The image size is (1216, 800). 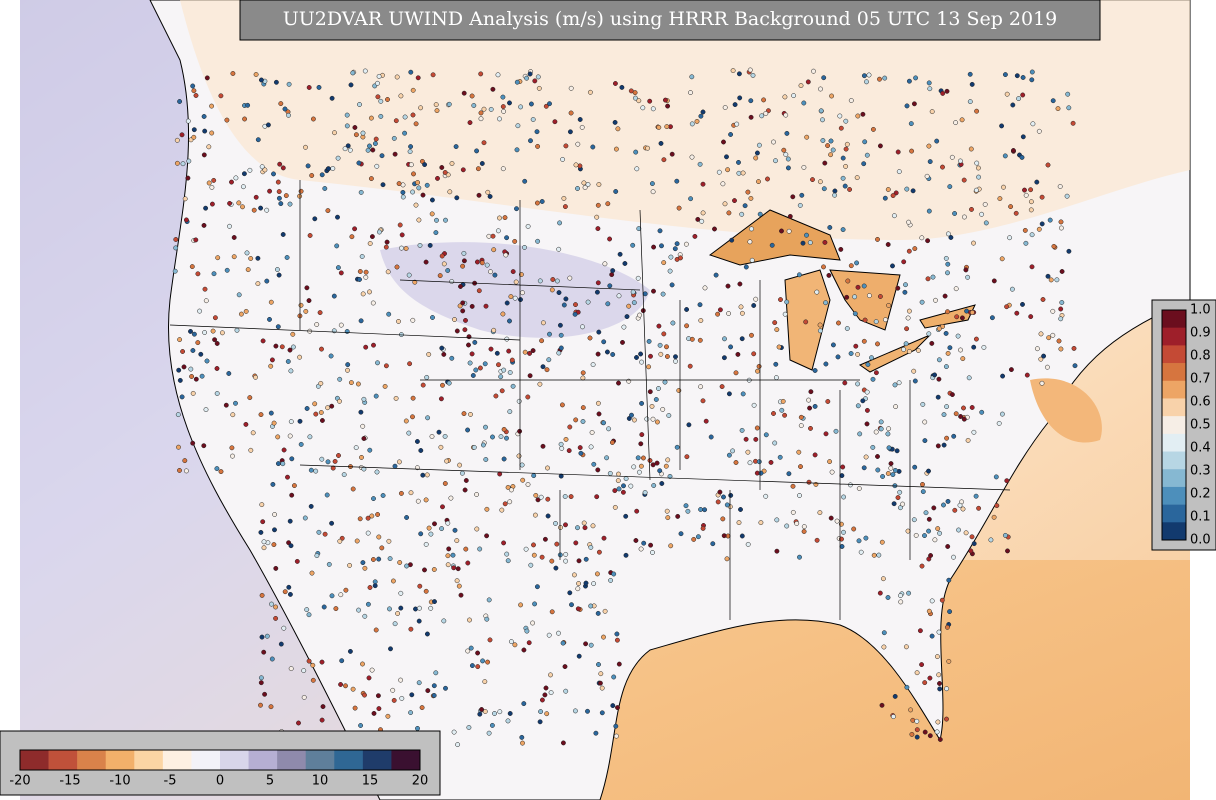 What do you see at coordinates (270, 781) in the screenshot?
I see `wind-colorbar-label: 5` at bounding box center [270, 781].